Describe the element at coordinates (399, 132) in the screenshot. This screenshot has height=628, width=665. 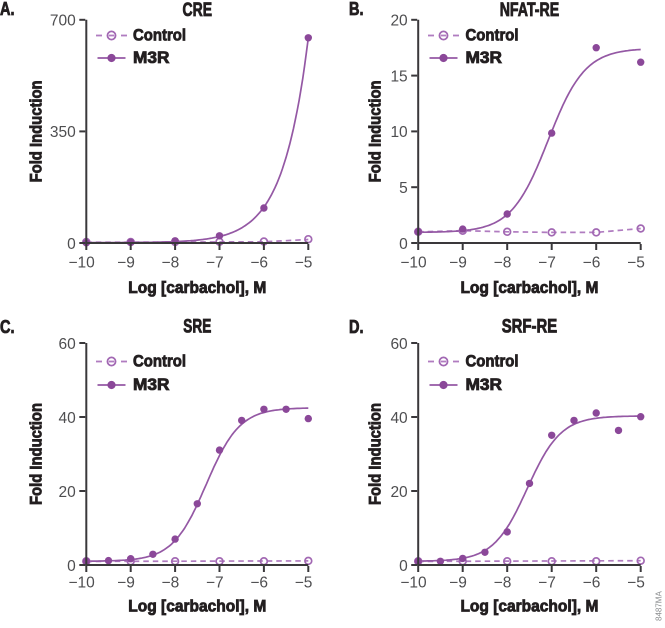
I see `svg-text: 10` at that location.